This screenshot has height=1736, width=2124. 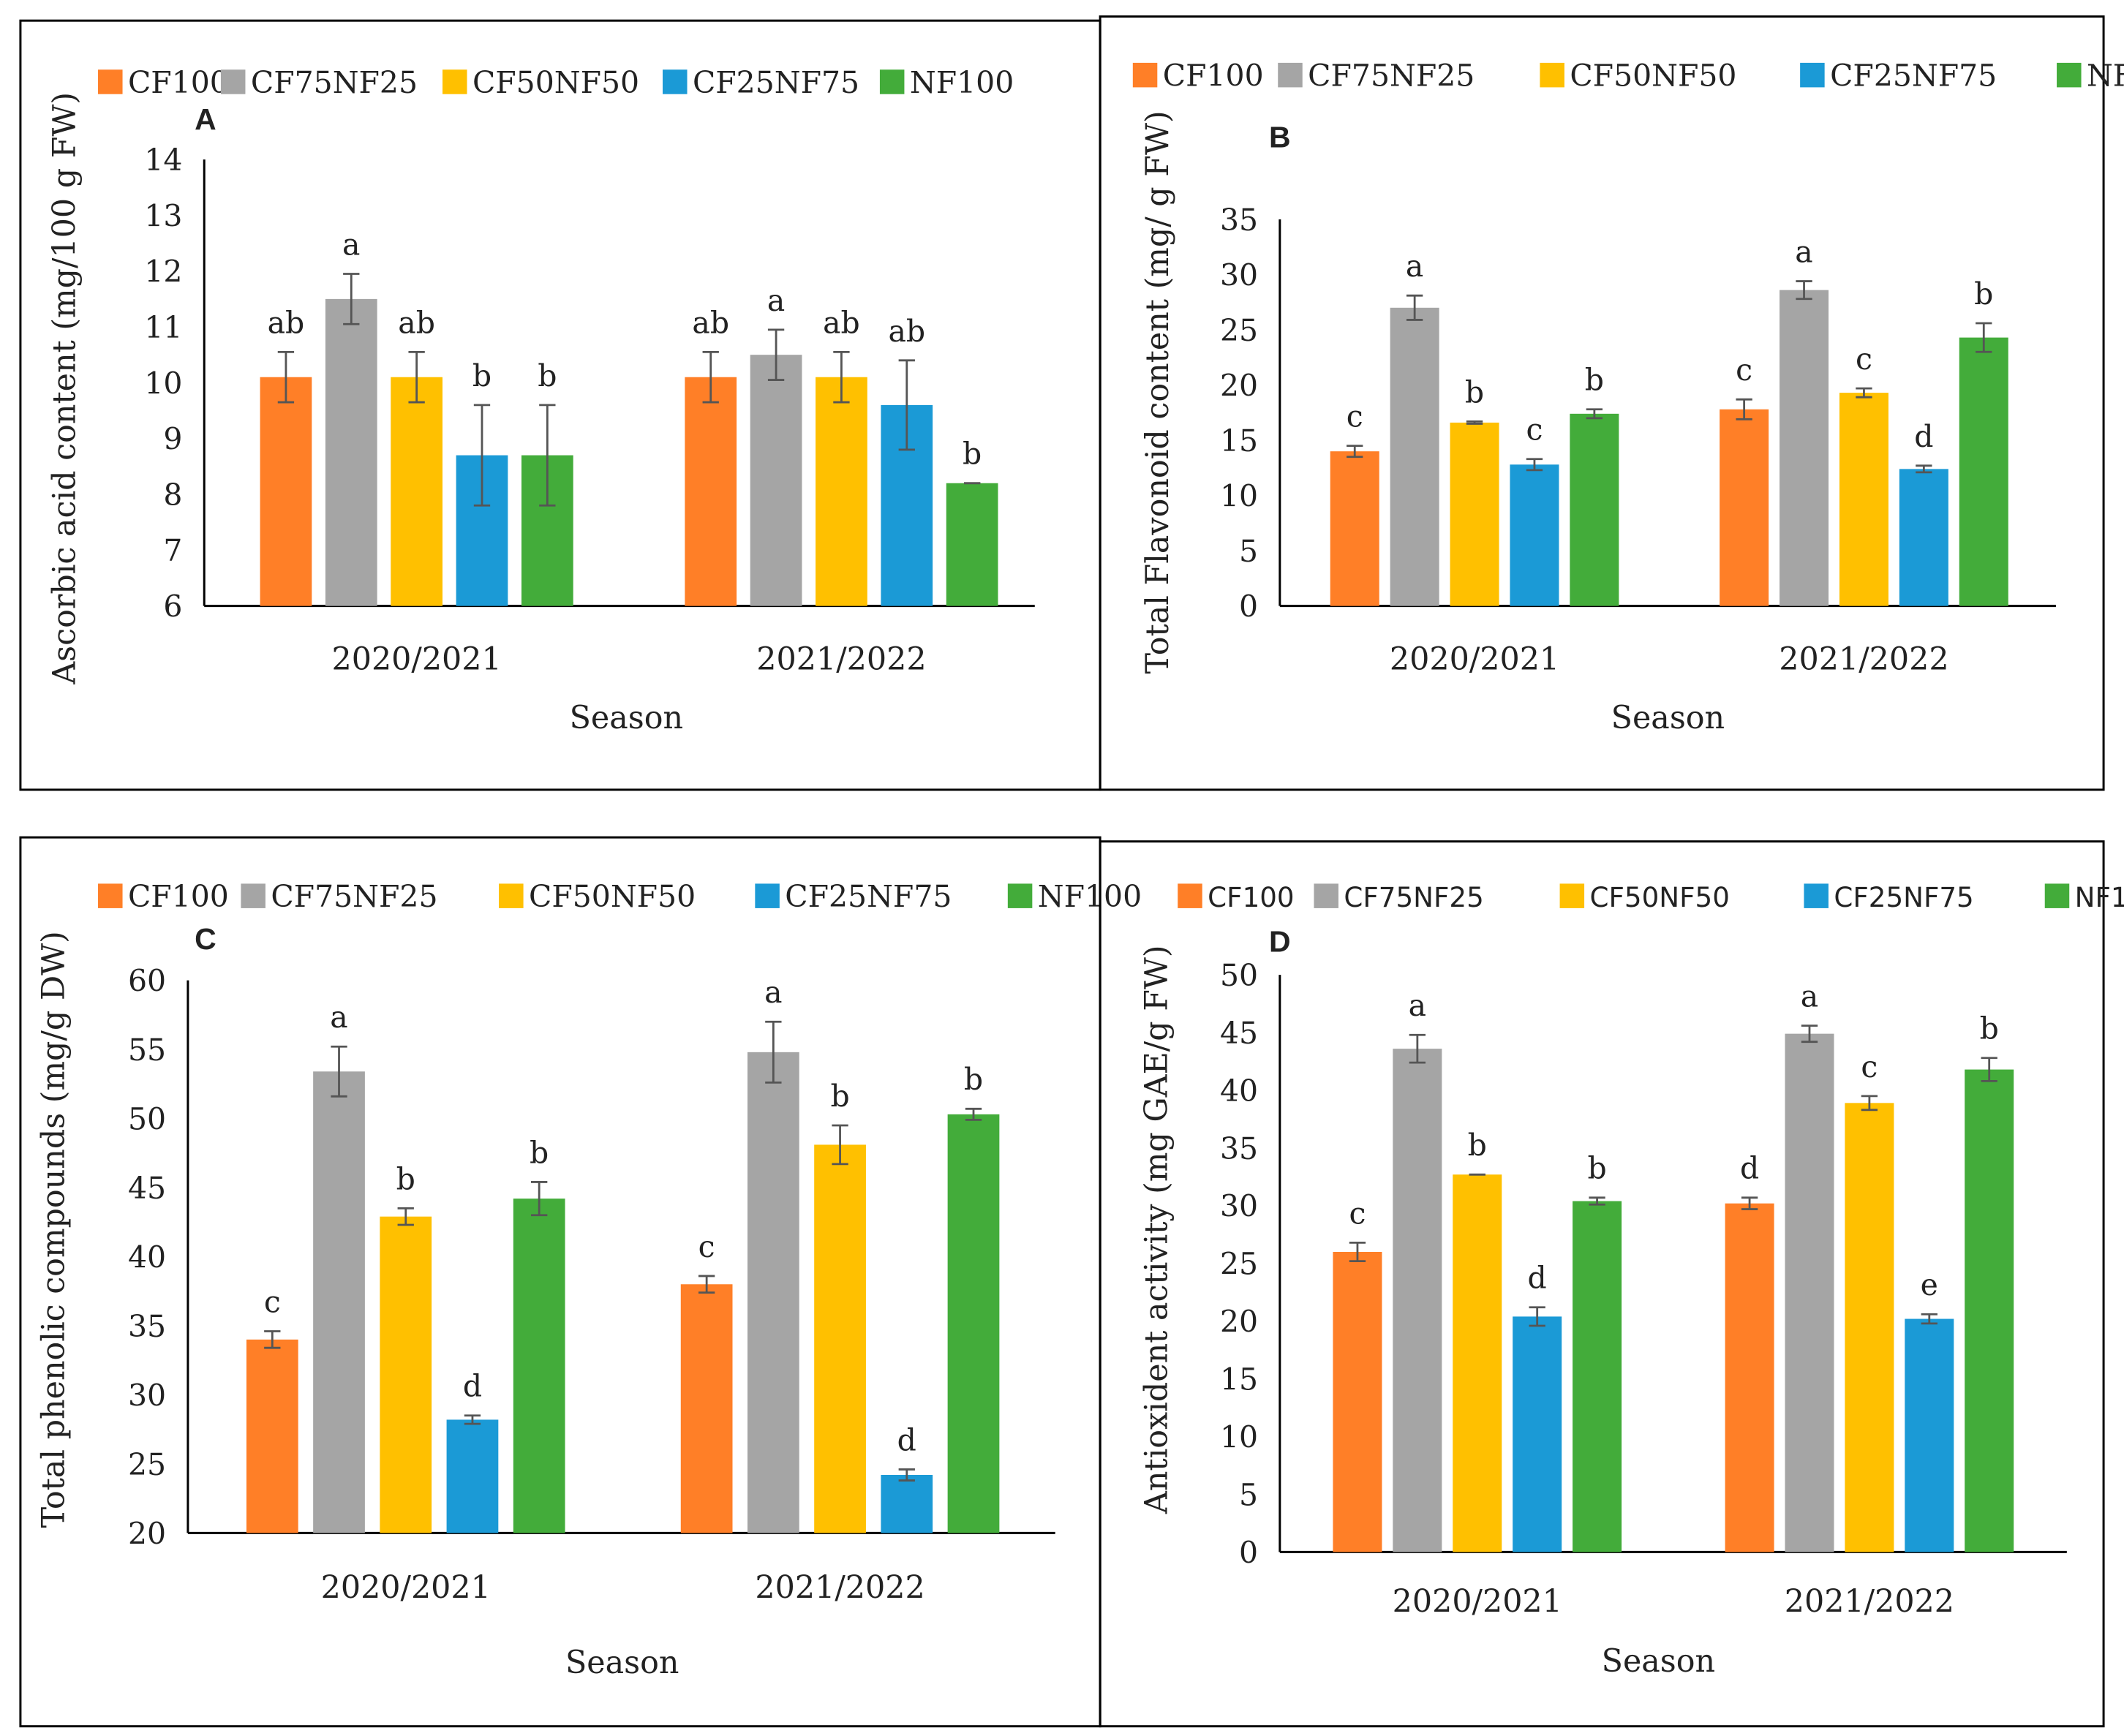 What do you see at coordinates (1749, 1168) in the screenshot?
I see `significance-letter: d` at bounding box center [1749, 1168].